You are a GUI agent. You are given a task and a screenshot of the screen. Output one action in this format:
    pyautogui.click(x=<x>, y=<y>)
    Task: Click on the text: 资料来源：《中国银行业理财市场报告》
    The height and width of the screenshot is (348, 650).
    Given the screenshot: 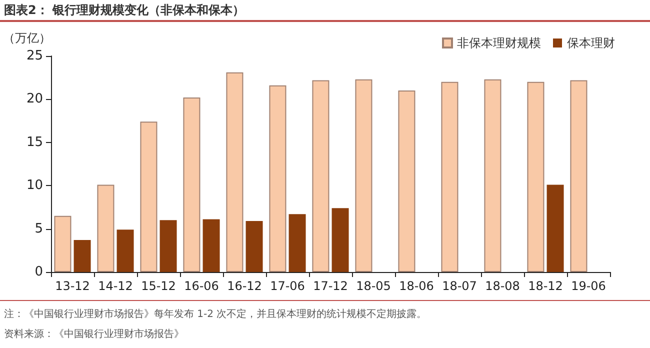 What is the action you would take?
    pyautogui.click(x=94, y=335)
    